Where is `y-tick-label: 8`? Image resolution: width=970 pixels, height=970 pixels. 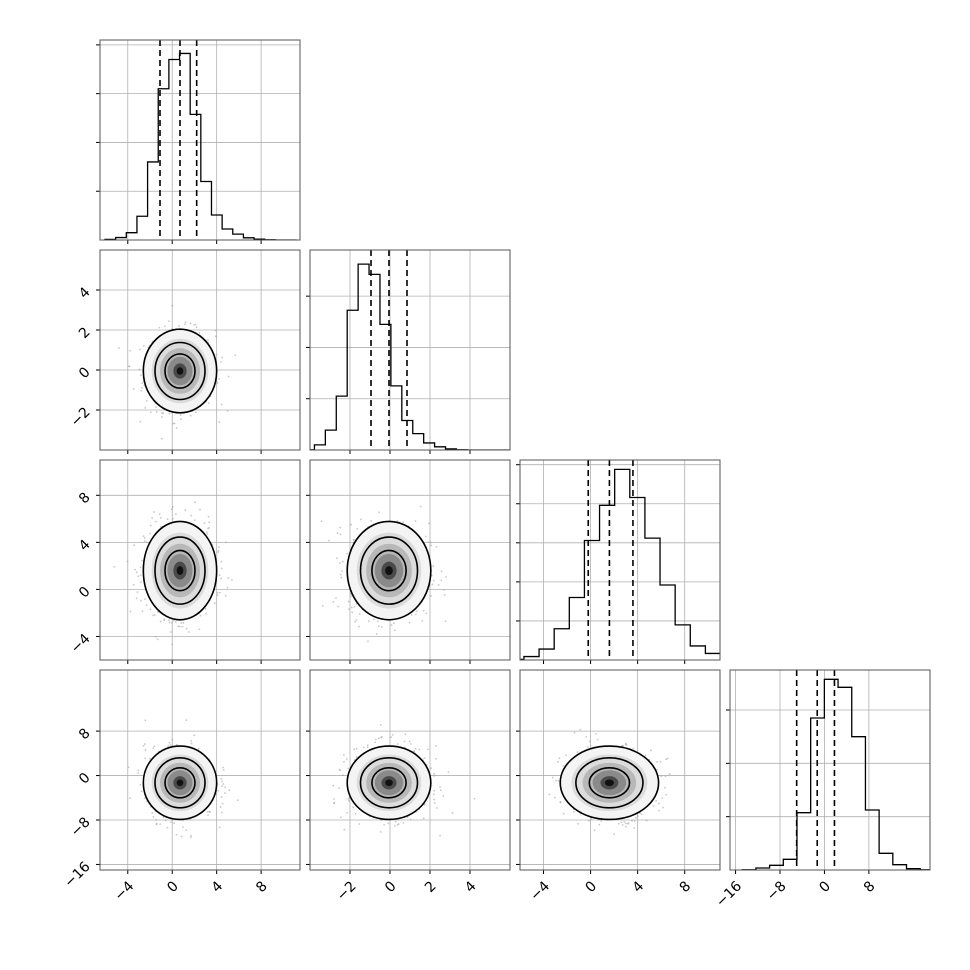 y-tick-label: 8 is located at coordinates (85, 499).